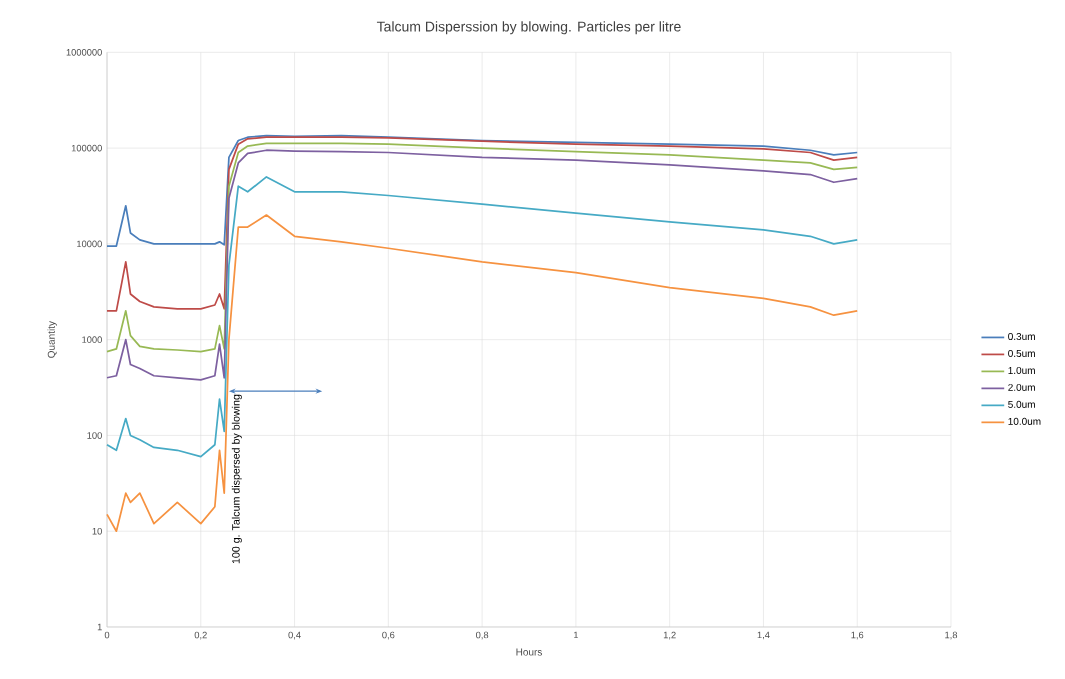 This screenshot has width=1065, height=679. Describe the element at coordinates (1021, 336) in the screenshot. I see `legend-label: 0.3um` at that location.